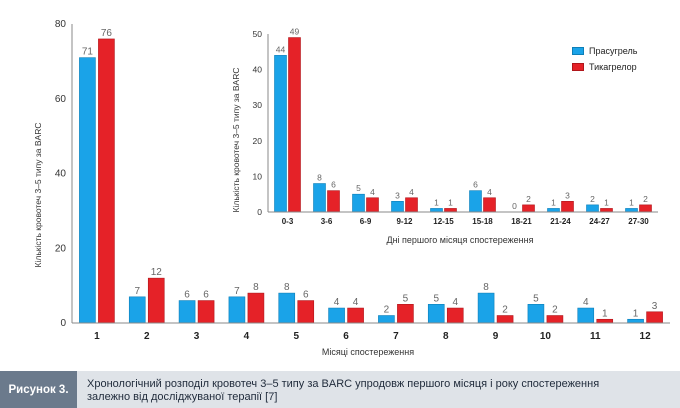 Image resolution: width=680 pixels, height=408 pixels. What do you see at coordinates (137, 291) in the screenshot?
I see `main-value-label-prasugrel: 7` at bounding box center [137, 291].